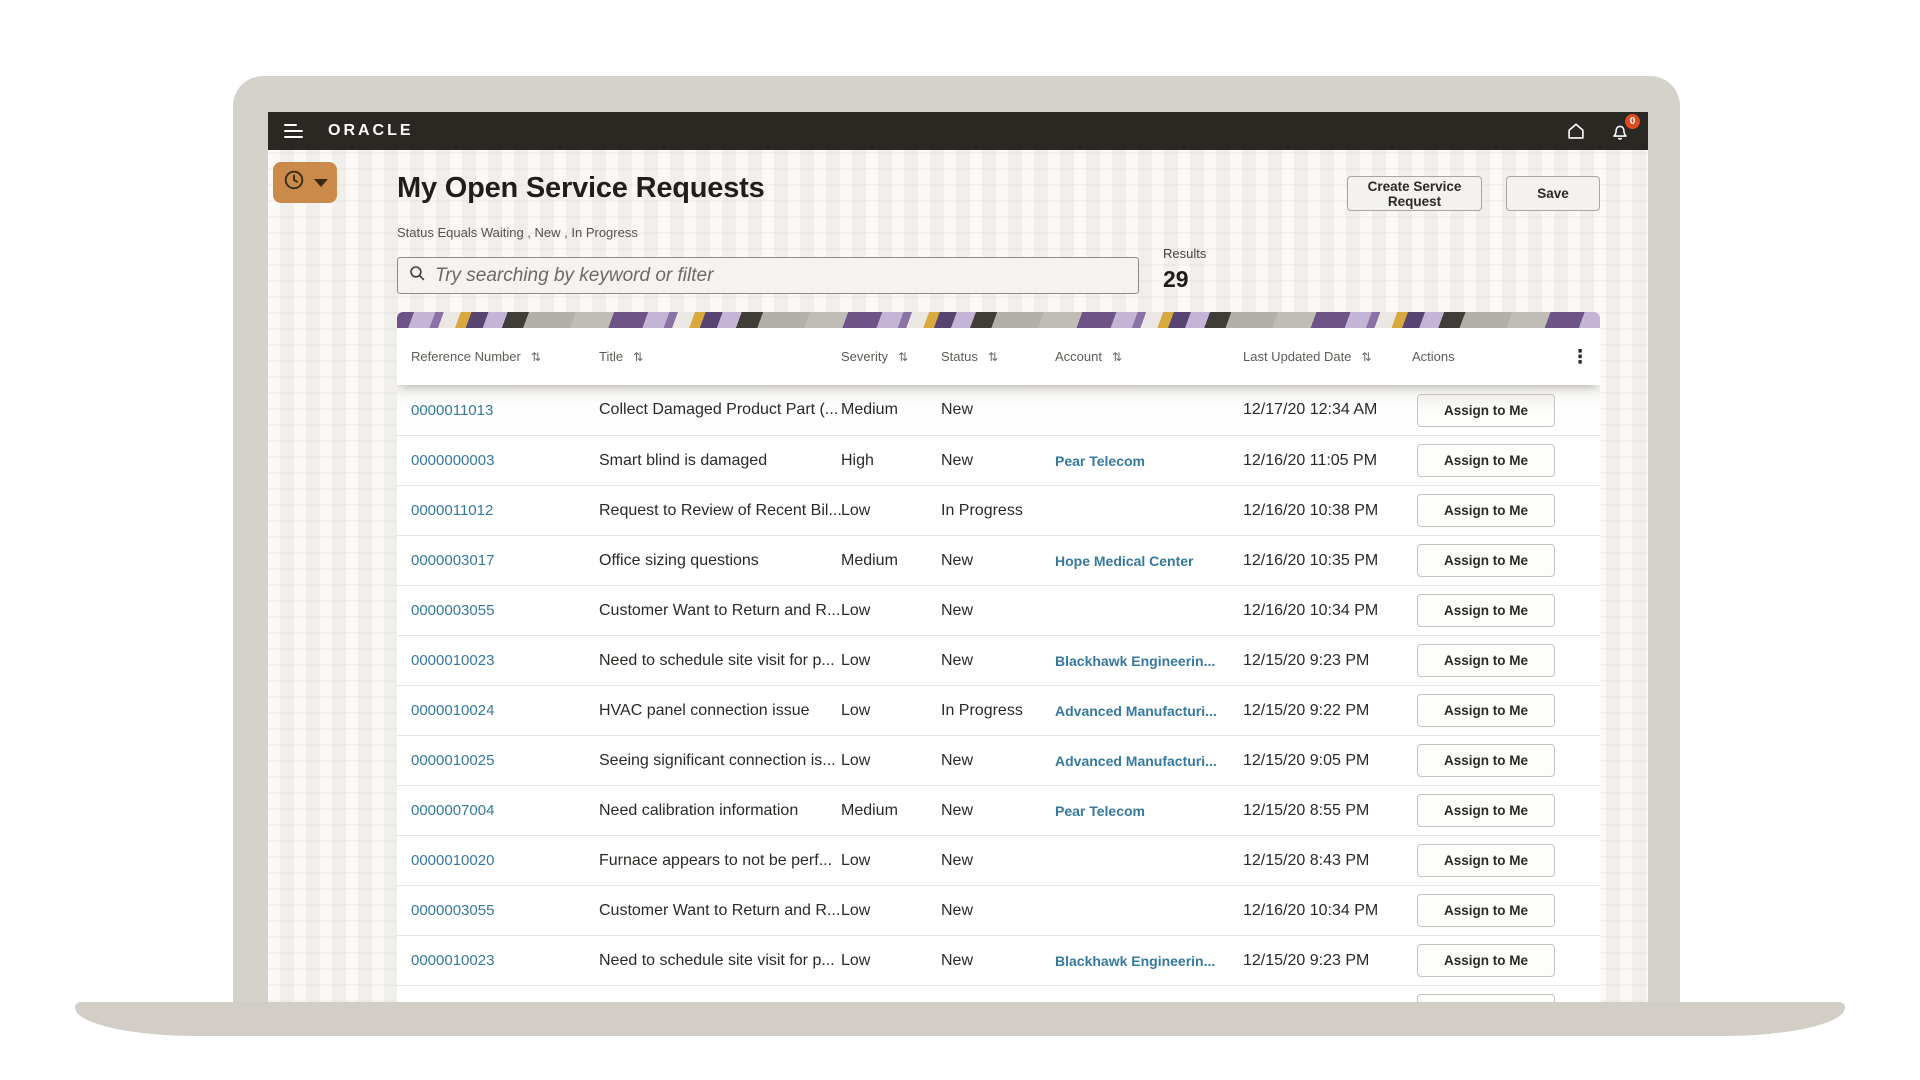 The image size is (1920, 1080). Describe the element at coordinates (1624, 128) in the screenshot. I see `bell-icon: 0` at that location.